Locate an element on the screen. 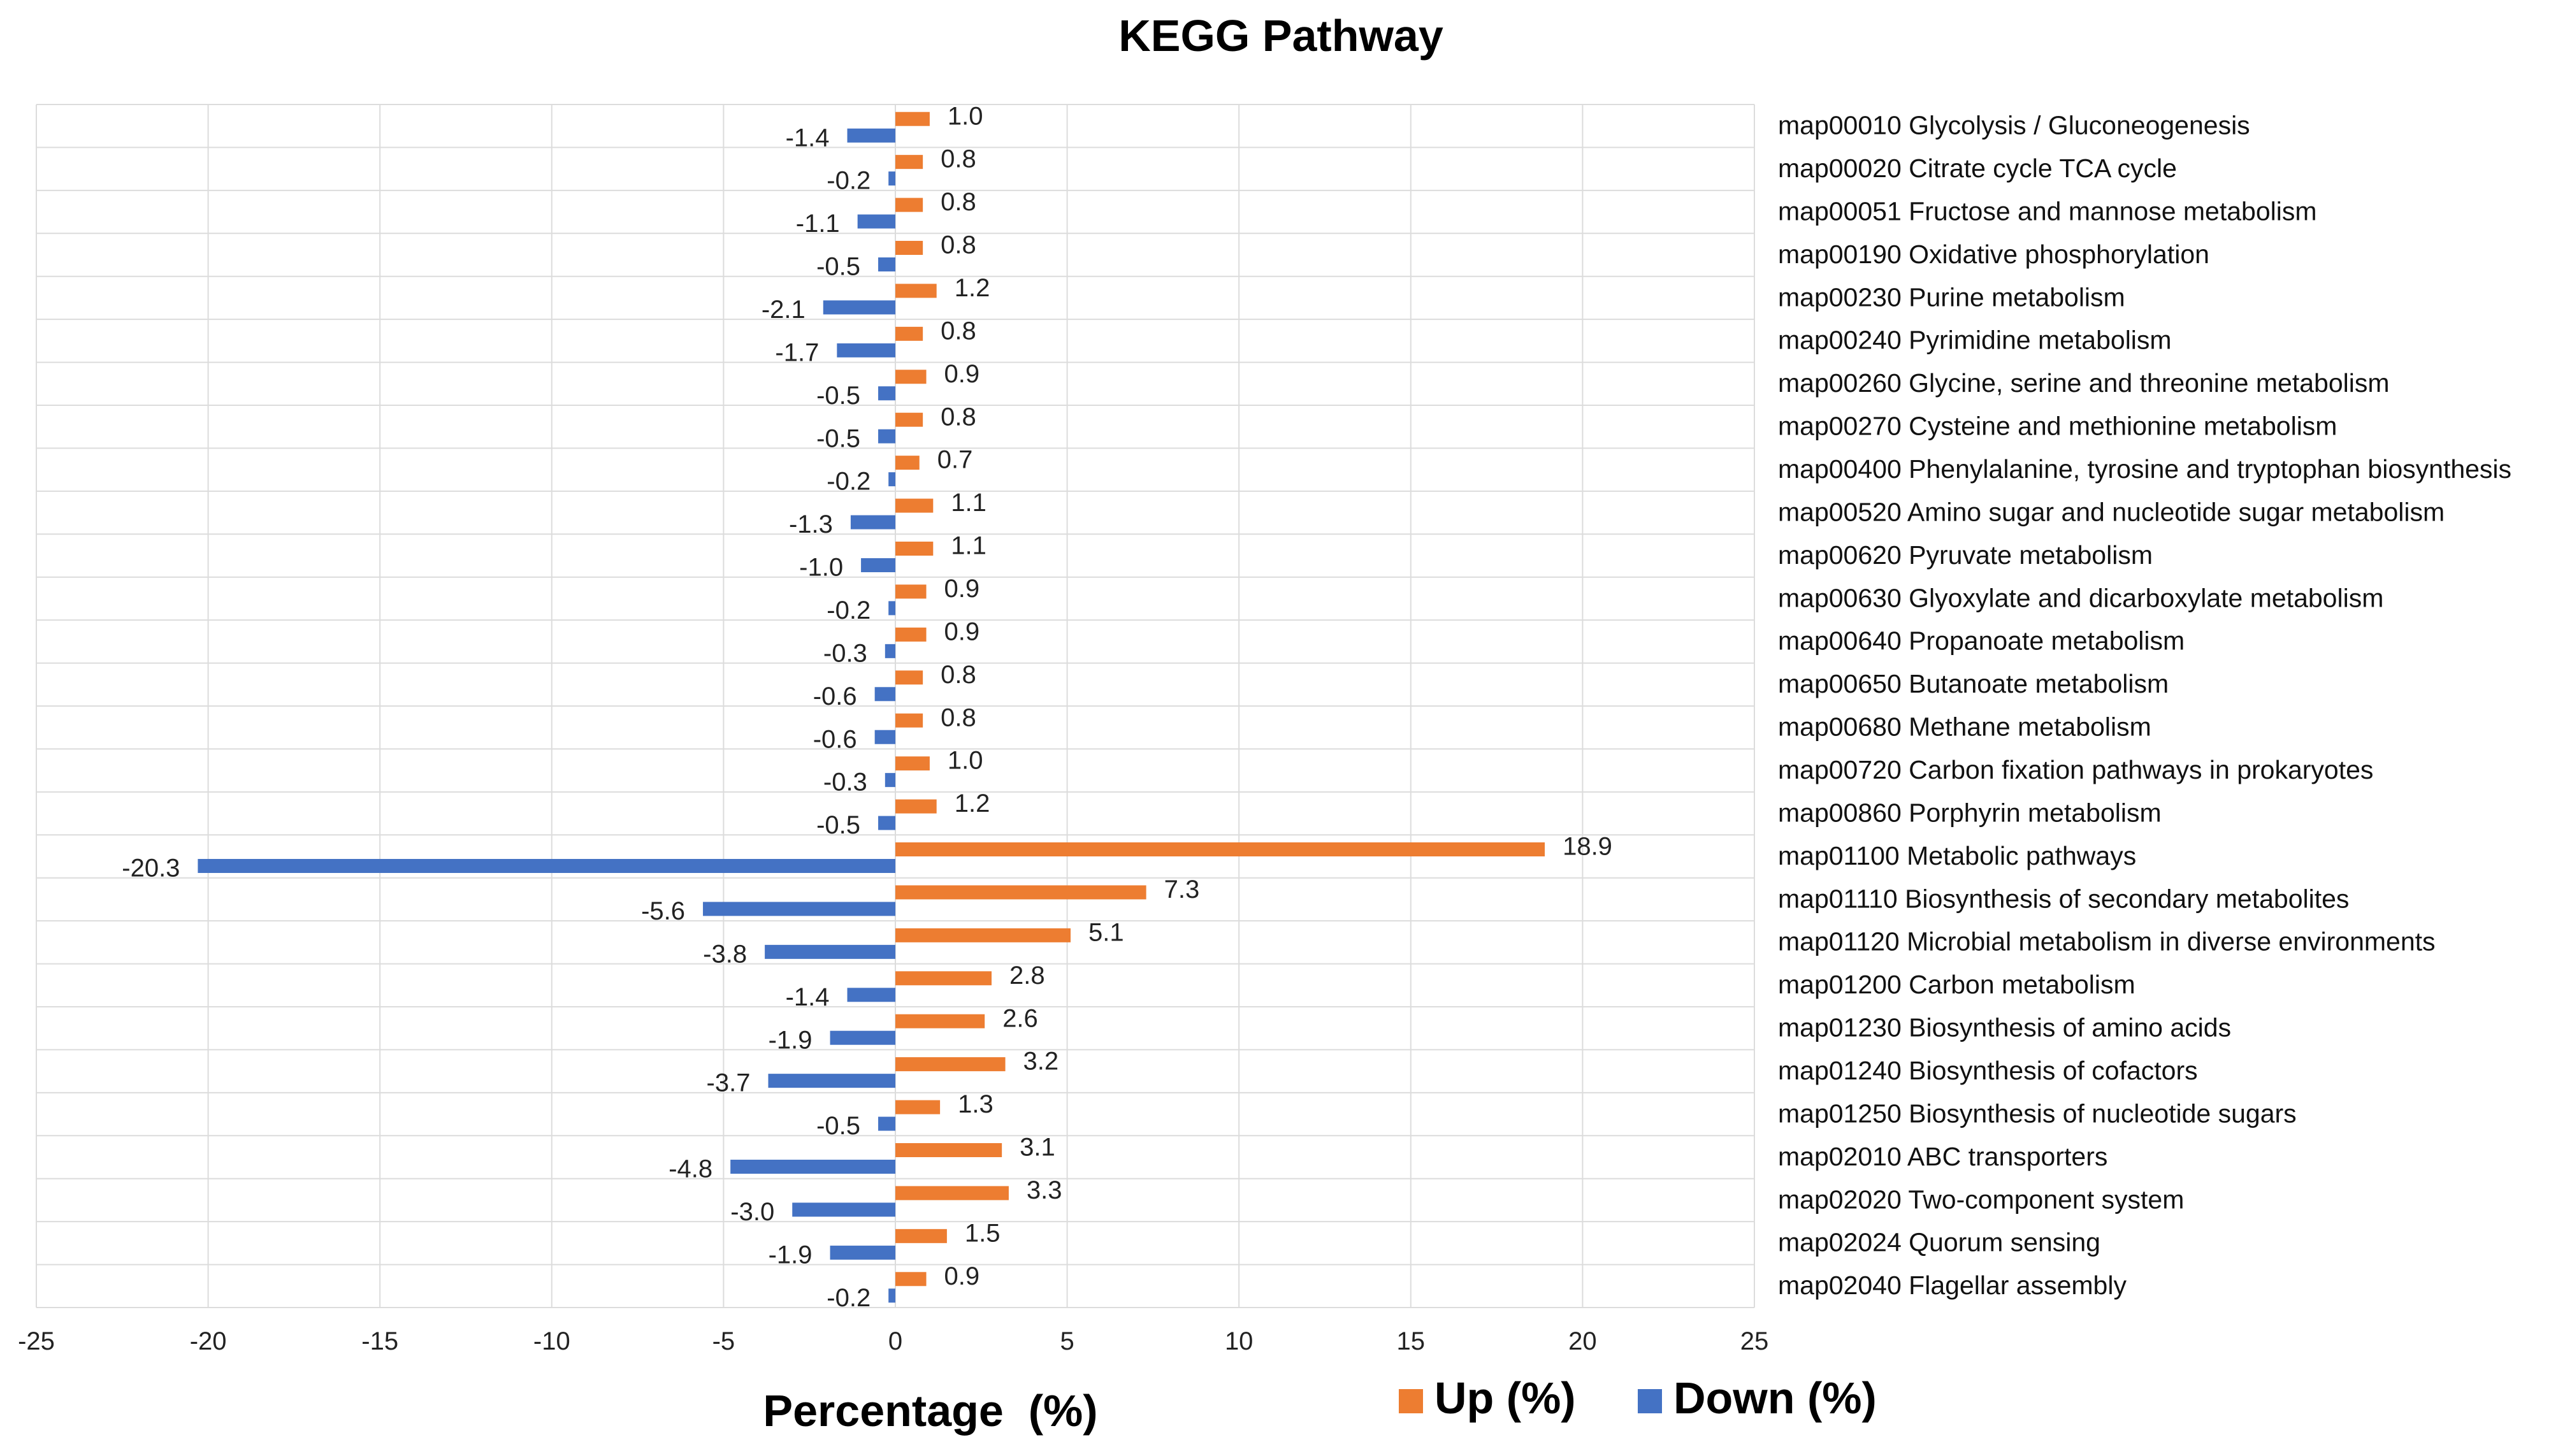 The height and width of the screenshot is (1456, 2572). value-label-up: 1.5 is located at coordinates (983, 1233).